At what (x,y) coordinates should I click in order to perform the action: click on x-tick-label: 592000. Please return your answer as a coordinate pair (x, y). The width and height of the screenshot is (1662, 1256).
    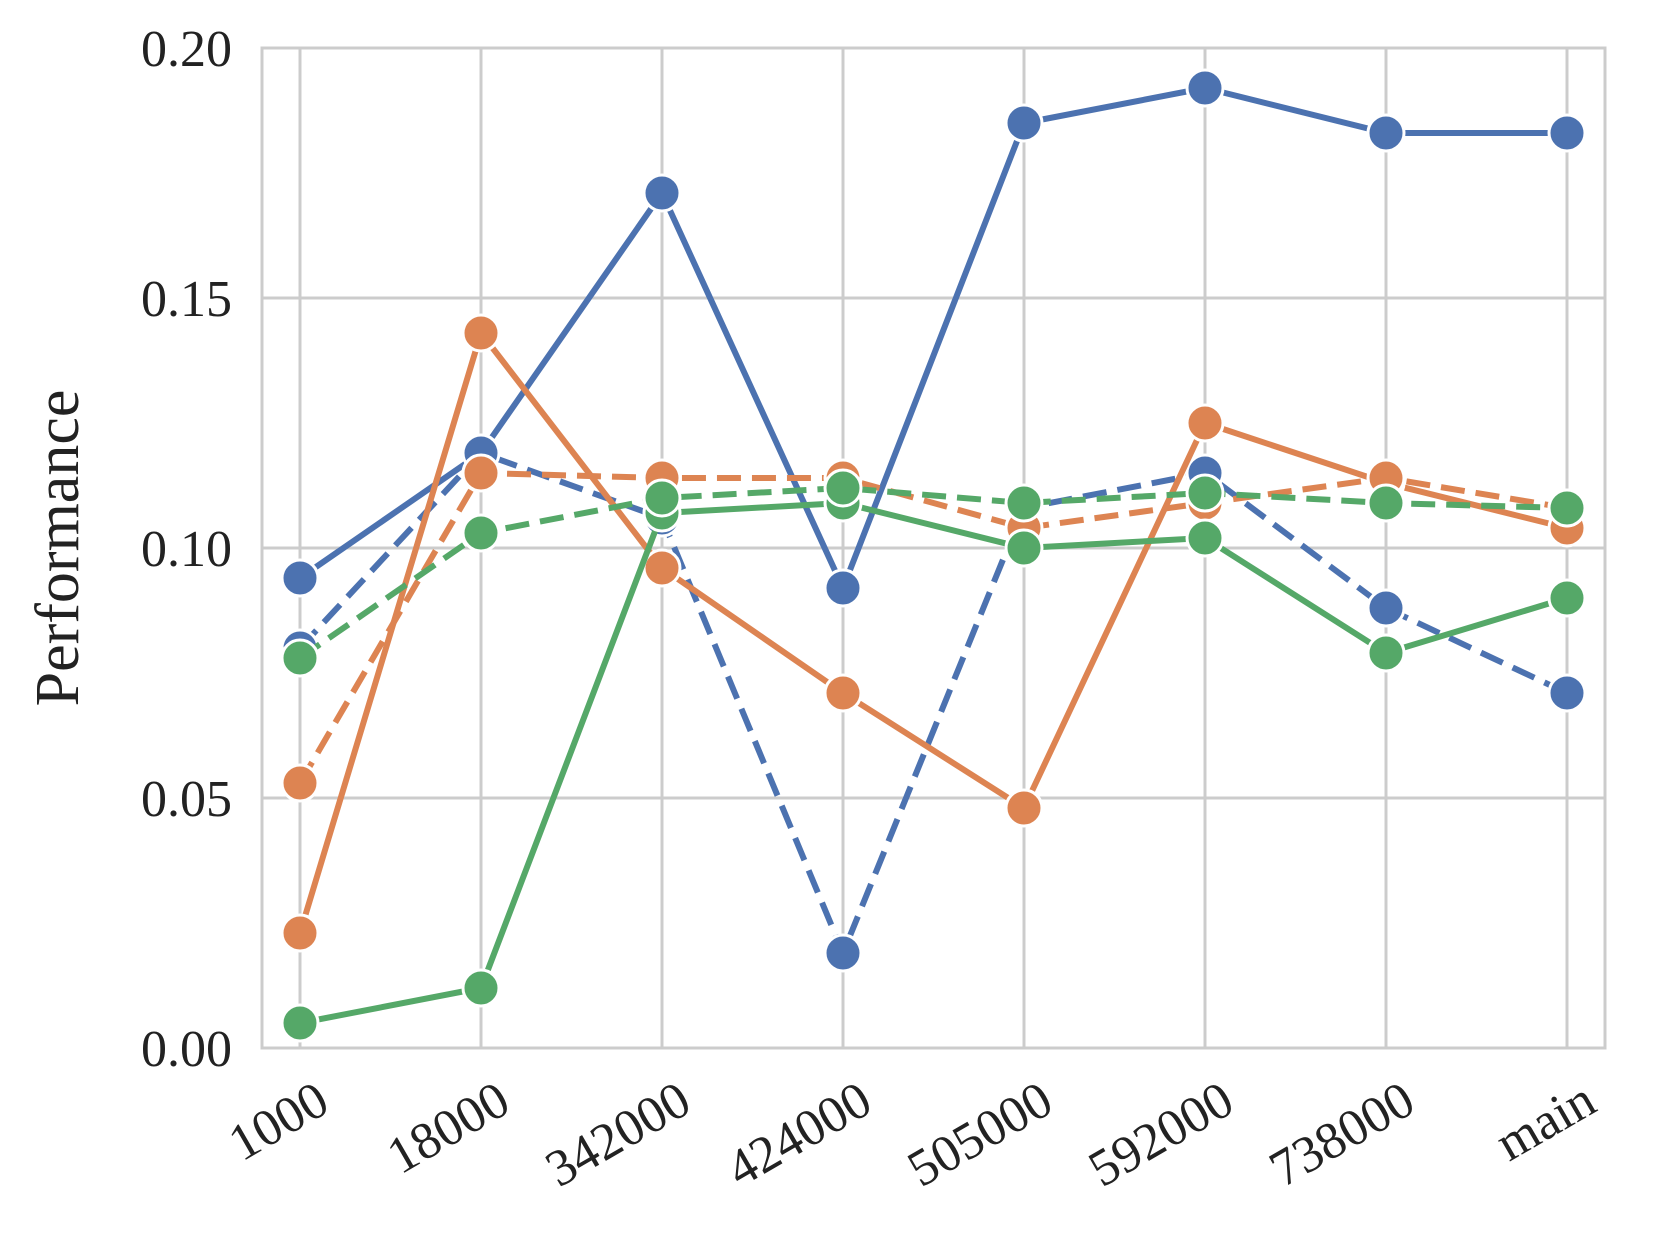
    Looking at the image, I should click on (1161, 1134).